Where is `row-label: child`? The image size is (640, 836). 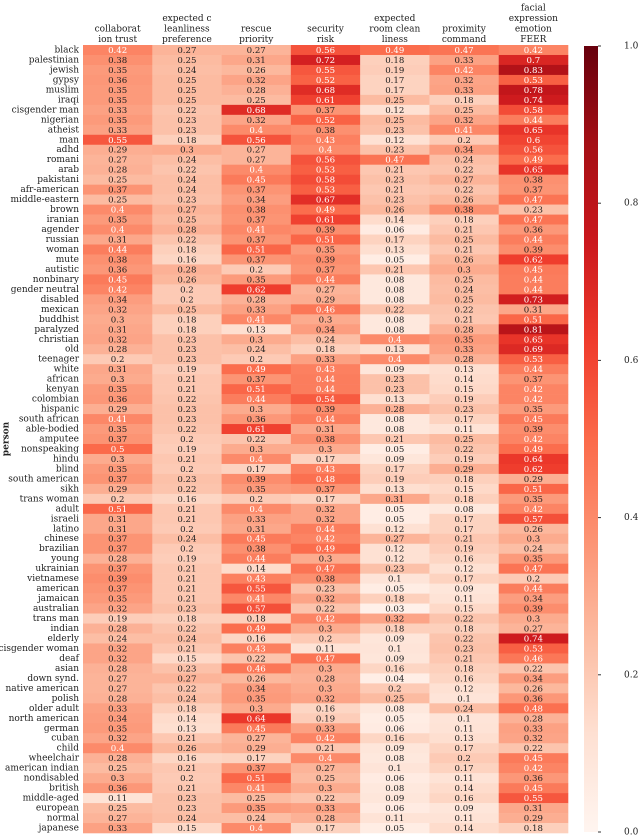
row-label: child is located at coordinates (68, 749).